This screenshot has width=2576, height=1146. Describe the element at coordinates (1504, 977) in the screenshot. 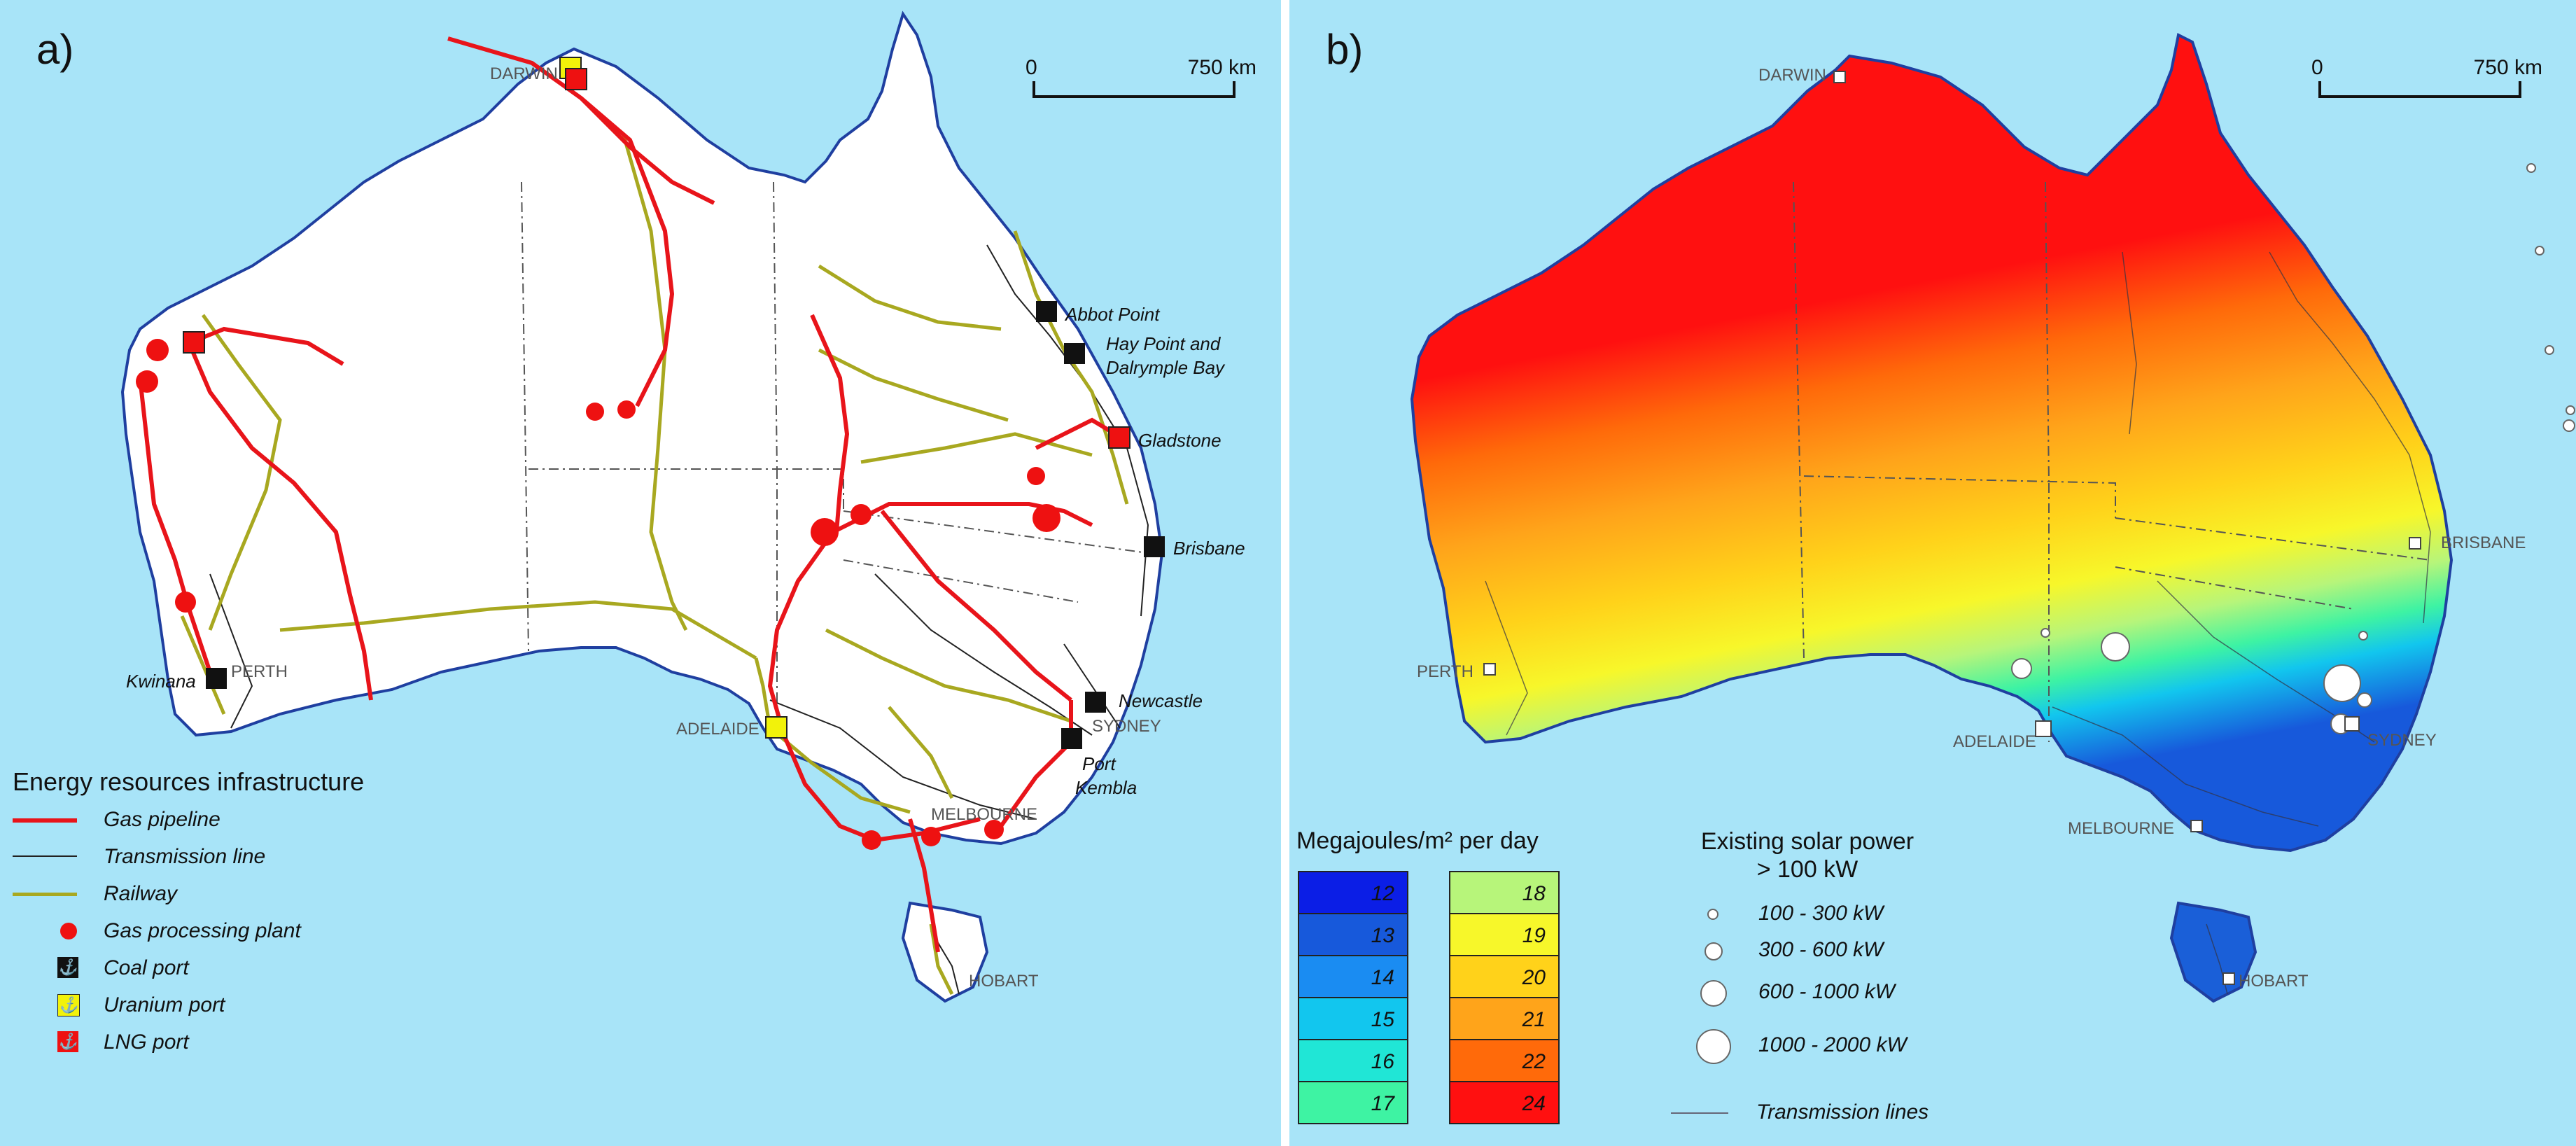

I see `colorbar-swatch: 20` at that location.